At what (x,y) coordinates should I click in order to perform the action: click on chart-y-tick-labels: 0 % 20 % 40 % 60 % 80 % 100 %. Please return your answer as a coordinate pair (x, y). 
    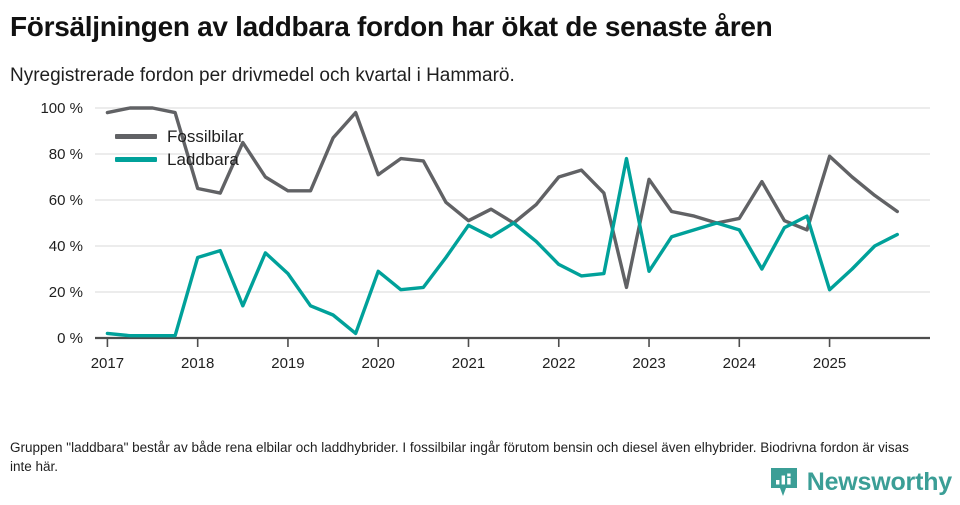
    Looking at the image, I should click on (61, 223).